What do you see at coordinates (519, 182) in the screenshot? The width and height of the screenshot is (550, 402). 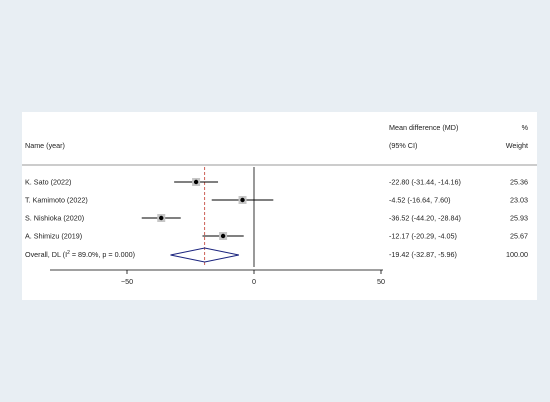 I see `study-weight: 25.36` at bounding box center [519, 182].